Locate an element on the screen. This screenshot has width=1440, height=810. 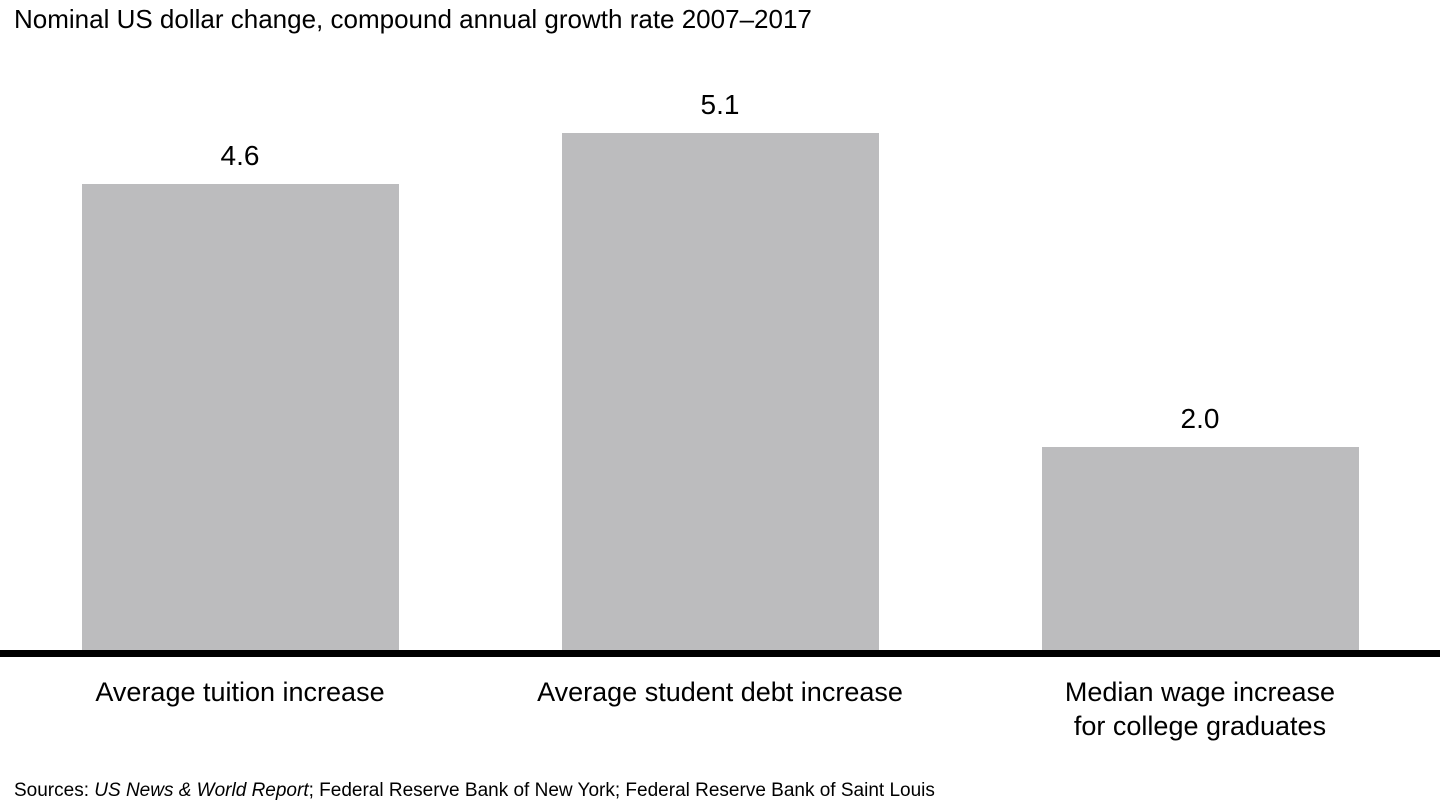
value-label-median-wage: 2.0 is located at coordinates (1200, 418).